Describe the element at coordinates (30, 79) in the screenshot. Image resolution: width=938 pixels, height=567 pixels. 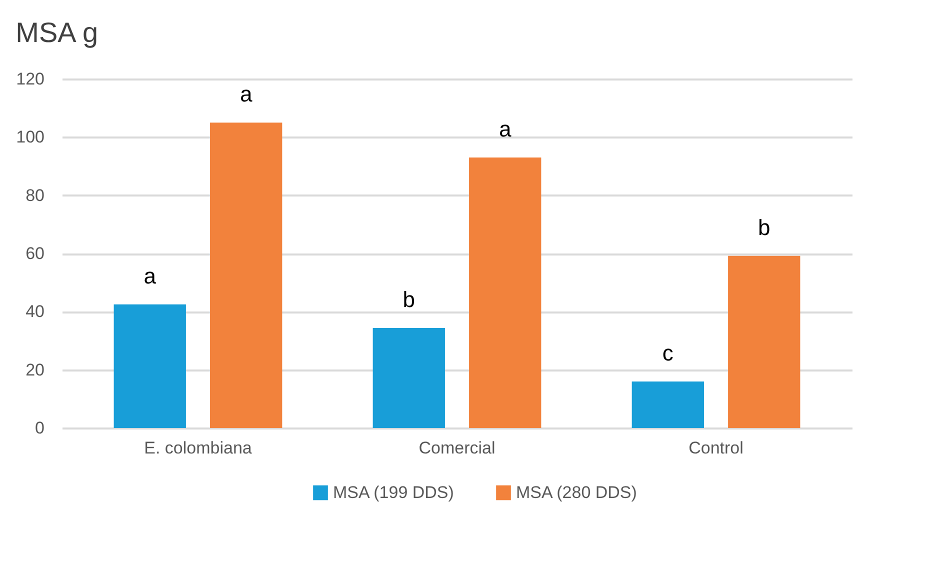
I see `y-tick-label: 120` at that location.